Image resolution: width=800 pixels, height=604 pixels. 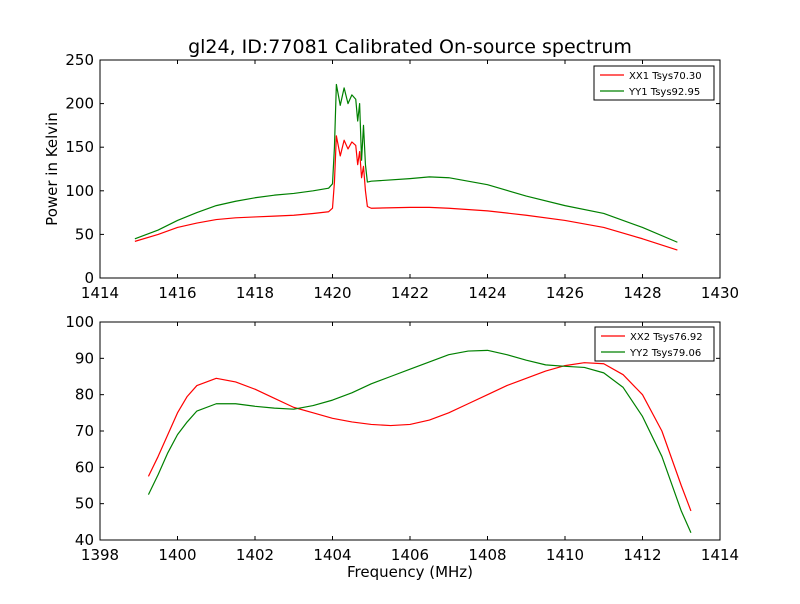 I want to click on legend-entry-label: YY1 Tsys92.95, so click(x=664, y=92).